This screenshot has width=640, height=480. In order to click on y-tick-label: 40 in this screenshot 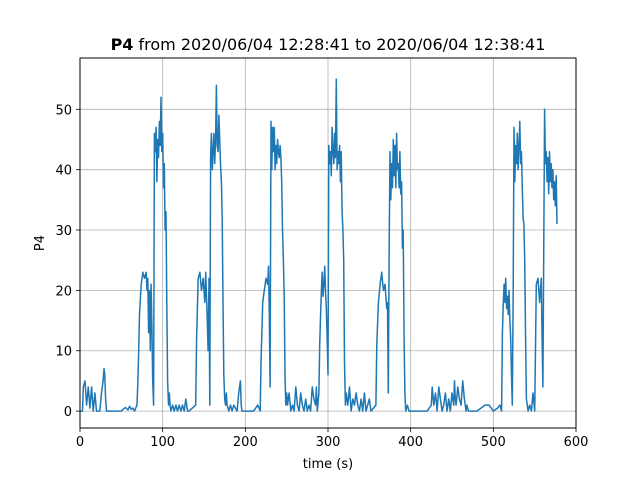, I will do `click(63, 171)`.